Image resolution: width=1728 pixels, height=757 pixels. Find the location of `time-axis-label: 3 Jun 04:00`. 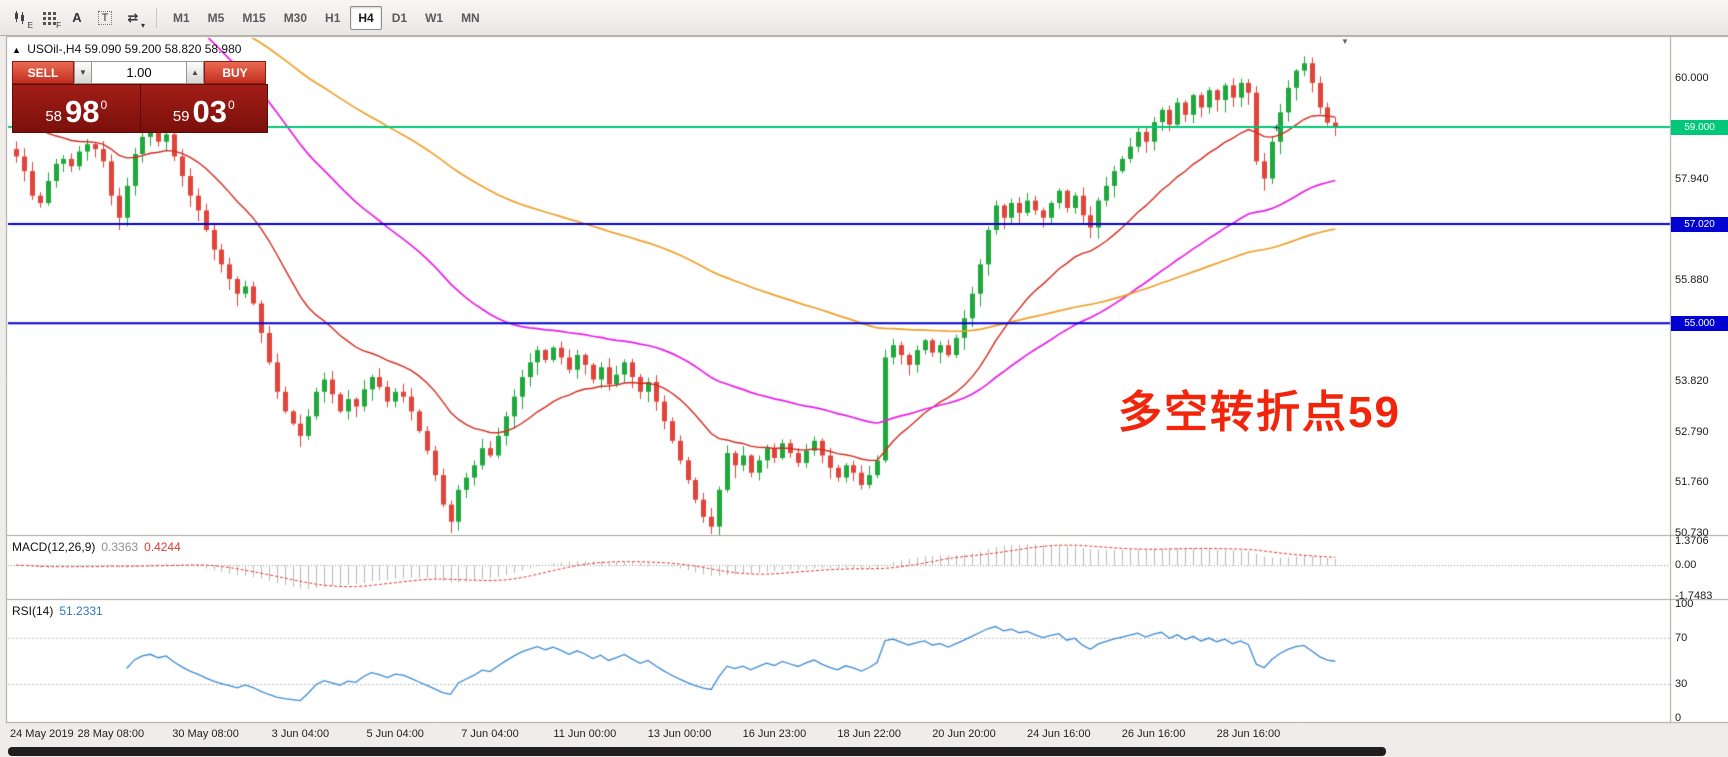

time-axis-label: 3 Jun 04:00 is located at coordinates (300, 734).